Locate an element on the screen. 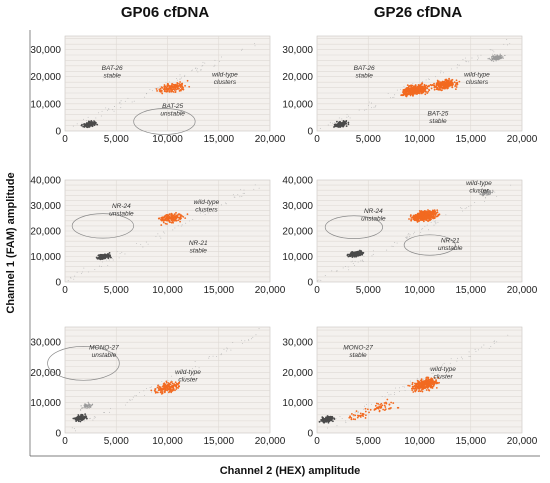 The height and width of the screenshot is (483, 550). y-tick-label: 30,000 is located at coordinates (45, 206).